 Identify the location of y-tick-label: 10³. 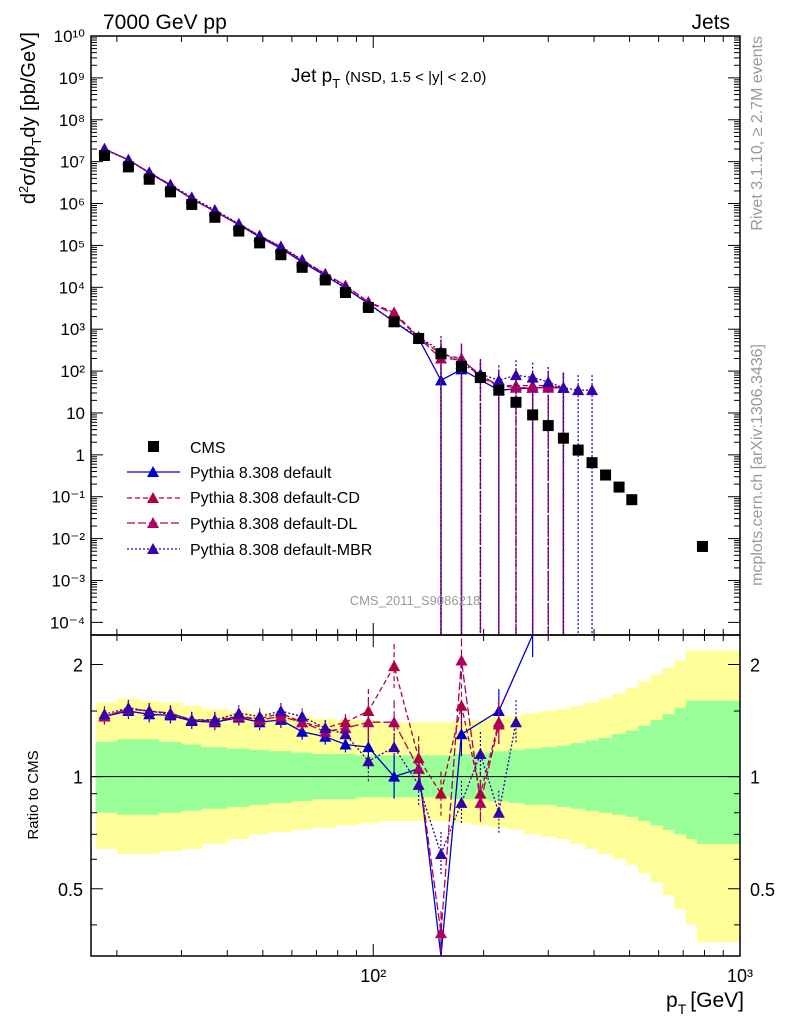
(72, 329).